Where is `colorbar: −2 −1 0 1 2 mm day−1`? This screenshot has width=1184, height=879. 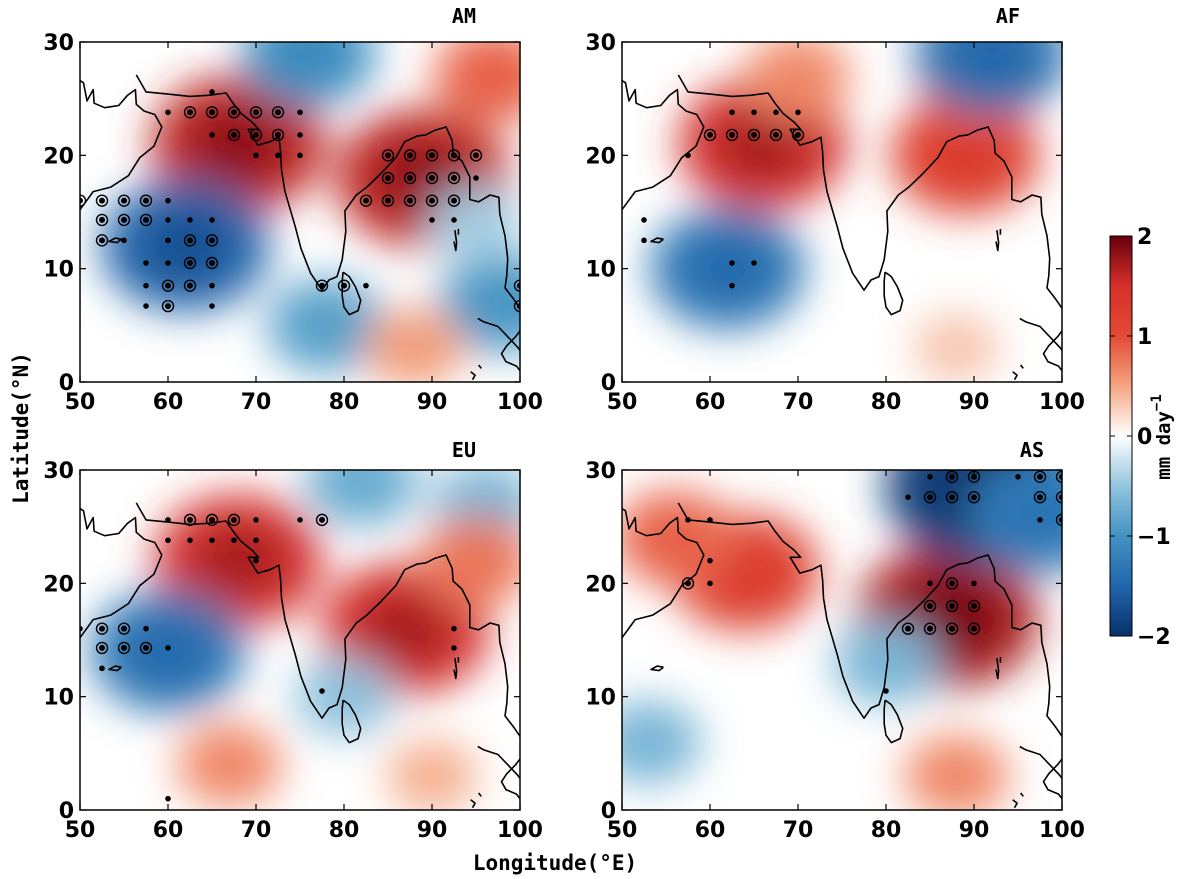 colorbar: −2 −1 0 1 2 mm day−1 is located at coordinates (1142, 437).